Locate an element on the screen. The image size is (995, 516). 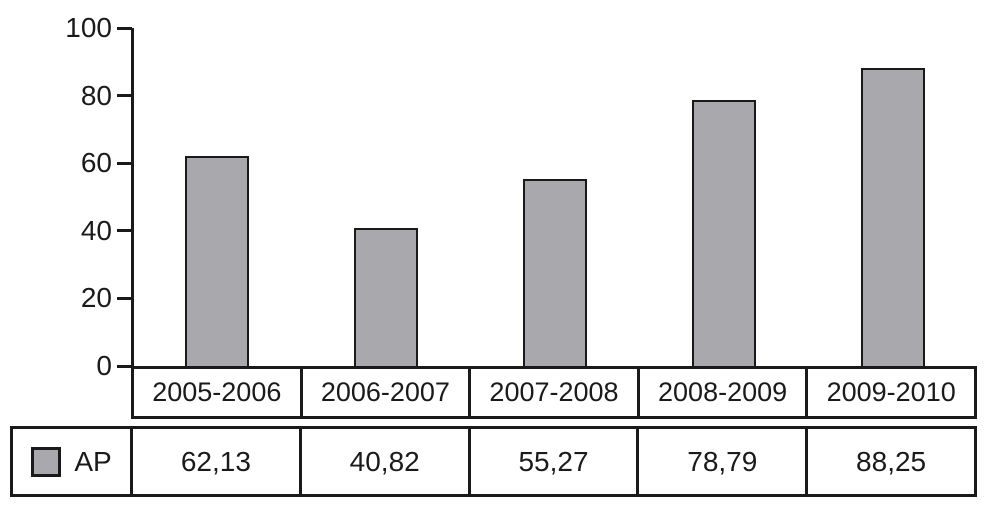
y-axis-tick-label: 20 is located at coordinates (96, 298).